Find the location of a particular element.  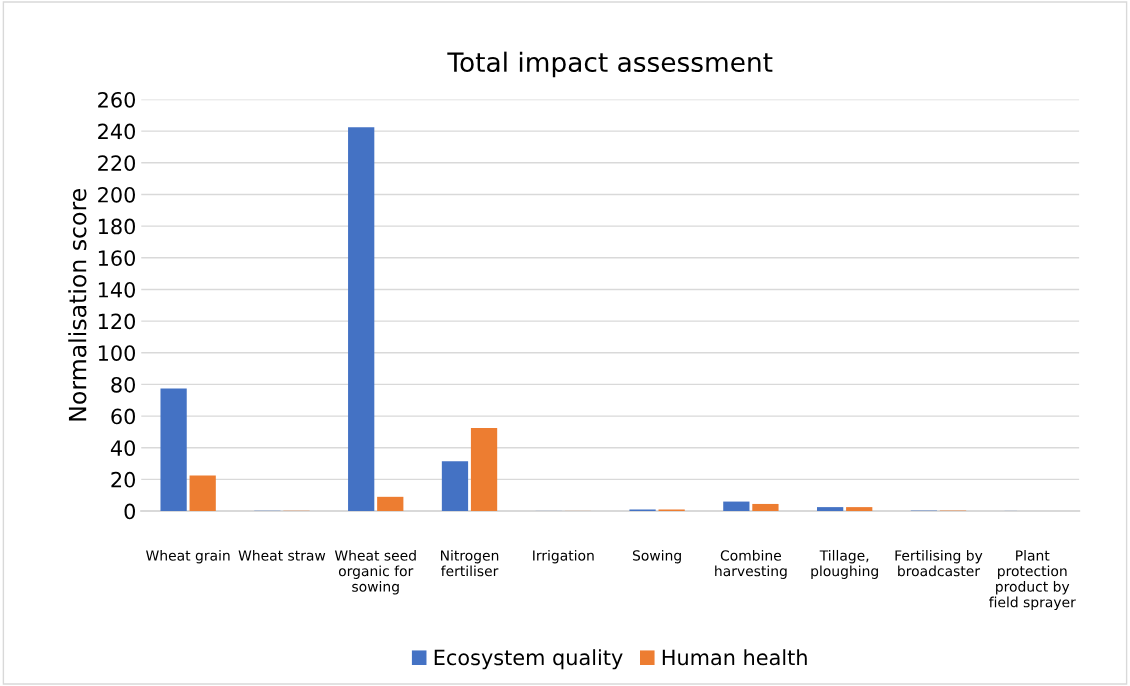

y-tick-label: 180 is located at coordinates (116, 226).